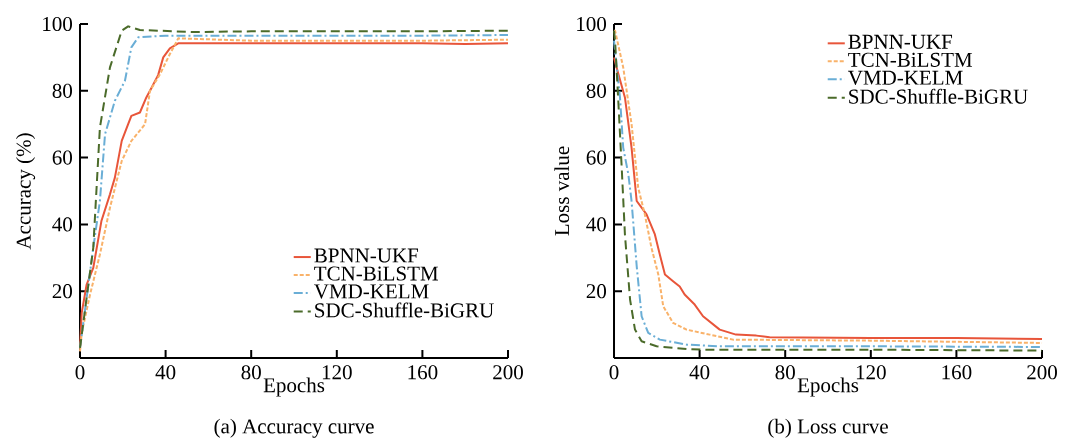  I want to click on y-axis-title: Loss value, so click(562, 191).